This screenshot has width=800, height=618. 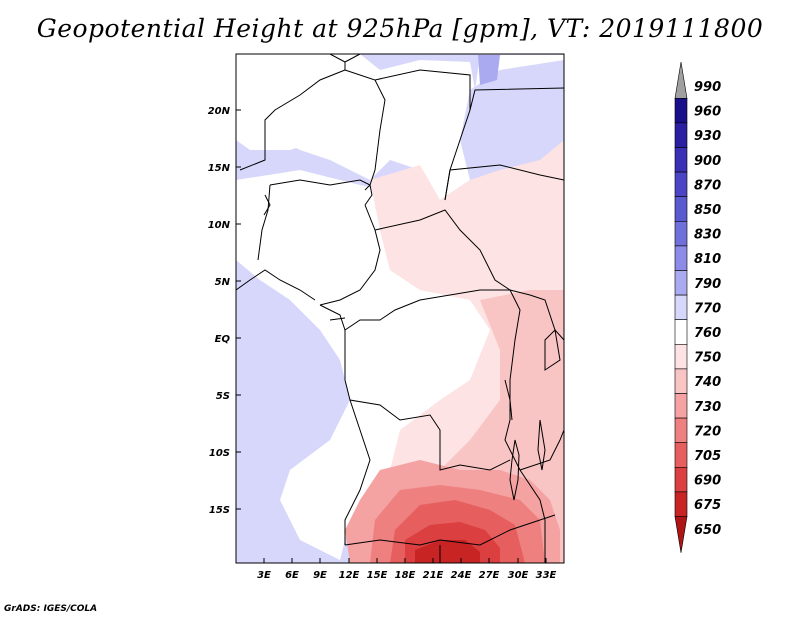 What do you see at coordinates (405, 575) in the screenshot?
I see `lon-label-18e: 18E` at bounding box center [405, 575].